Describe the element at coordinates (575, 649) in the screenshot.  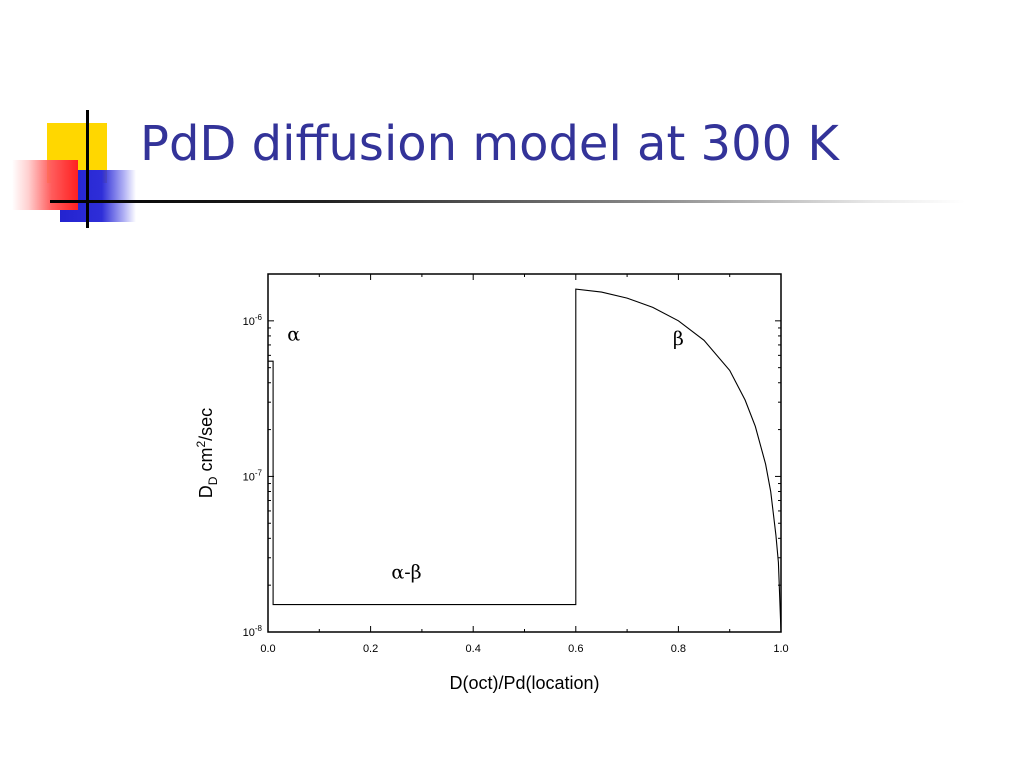
I see `x-tick-label: 0.6` at that location.